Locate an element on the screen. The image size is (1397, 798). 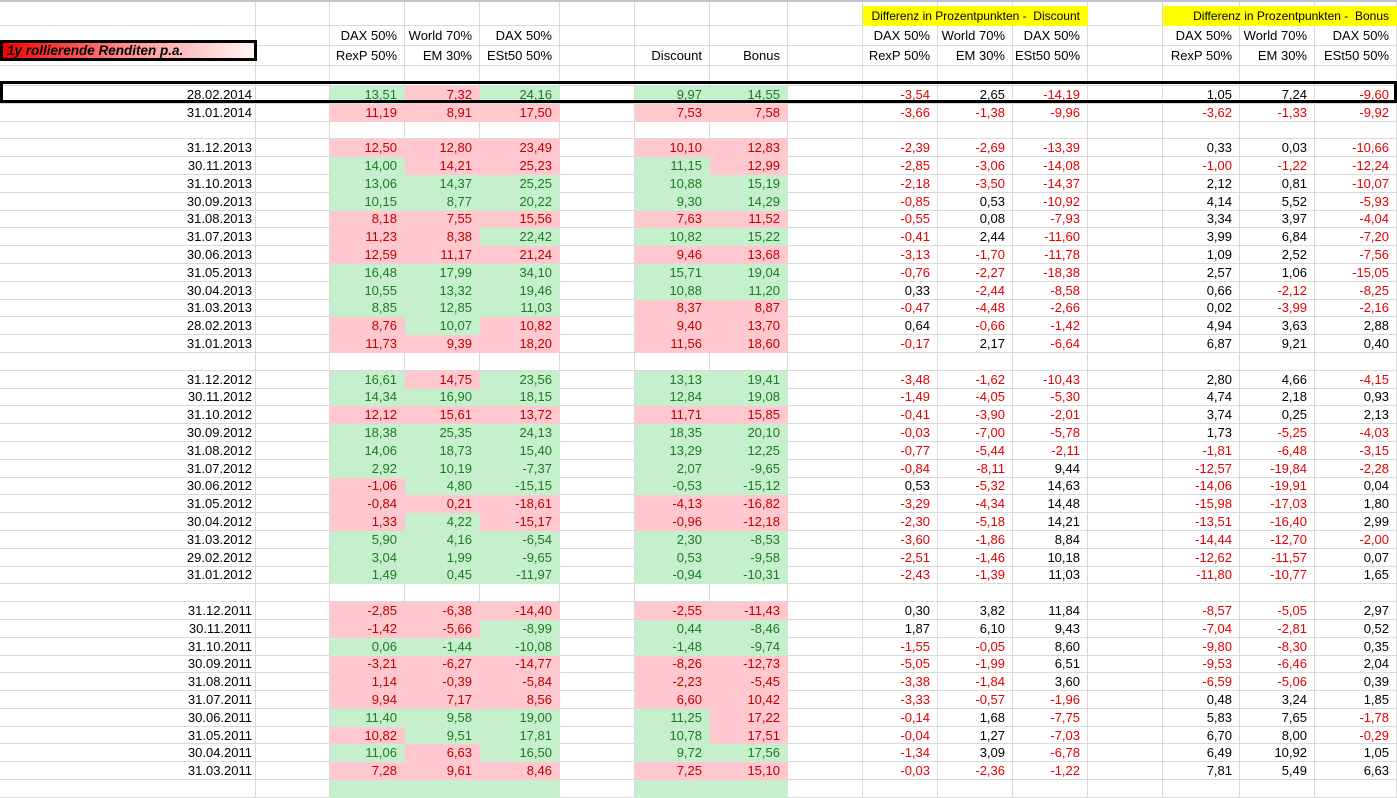
cell-diff-bonus-2: 0,03 is located at coordinates (1277, 148).